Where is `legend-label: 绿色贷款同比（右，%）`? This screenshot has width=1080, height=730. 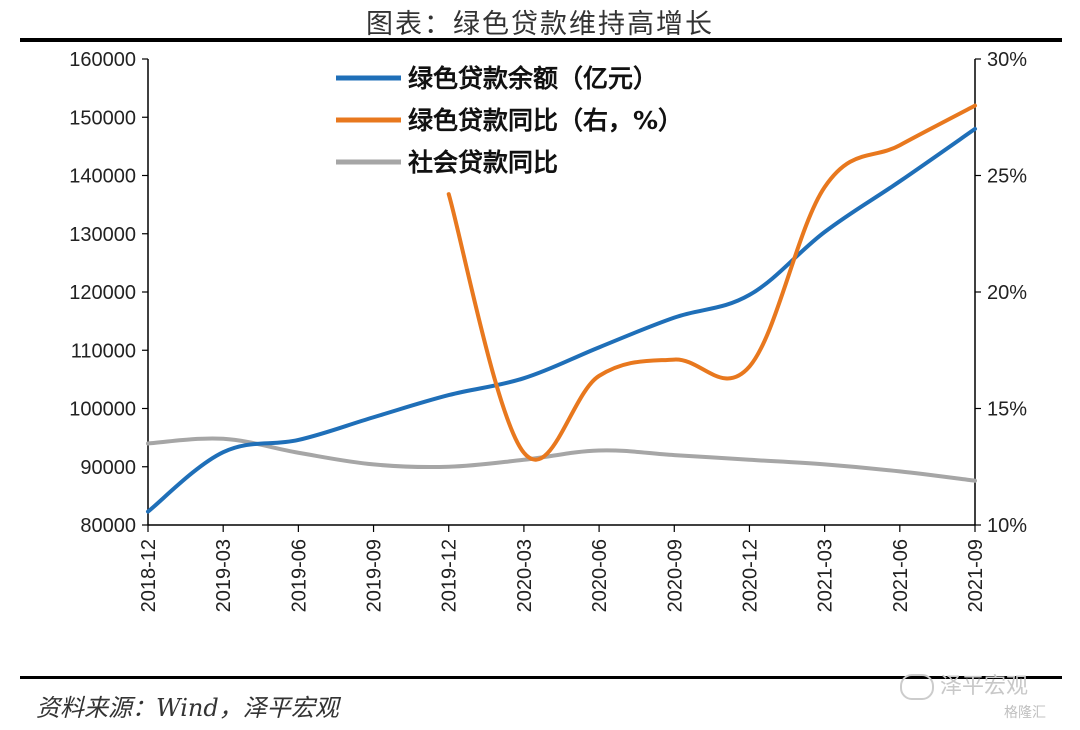
legend-label: 绿色贷款同比（右，%） is located at coordinates (545, 120).